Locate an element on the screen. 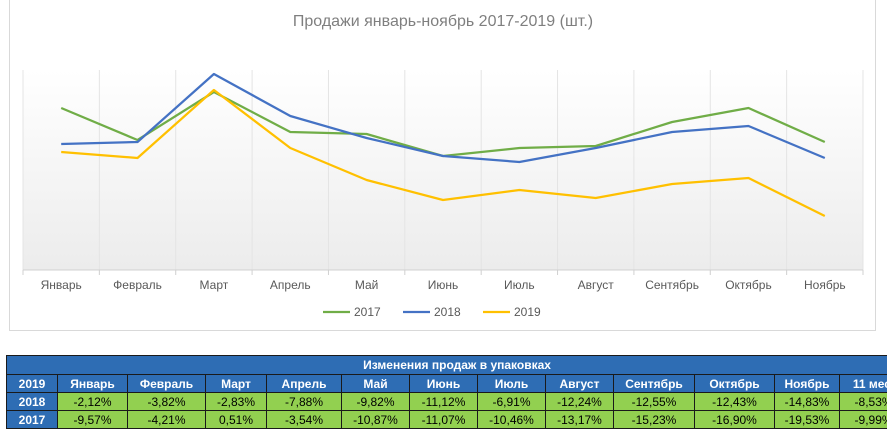  table-title: Изменения продаж в упаковках is located at coordinates (446, 365).